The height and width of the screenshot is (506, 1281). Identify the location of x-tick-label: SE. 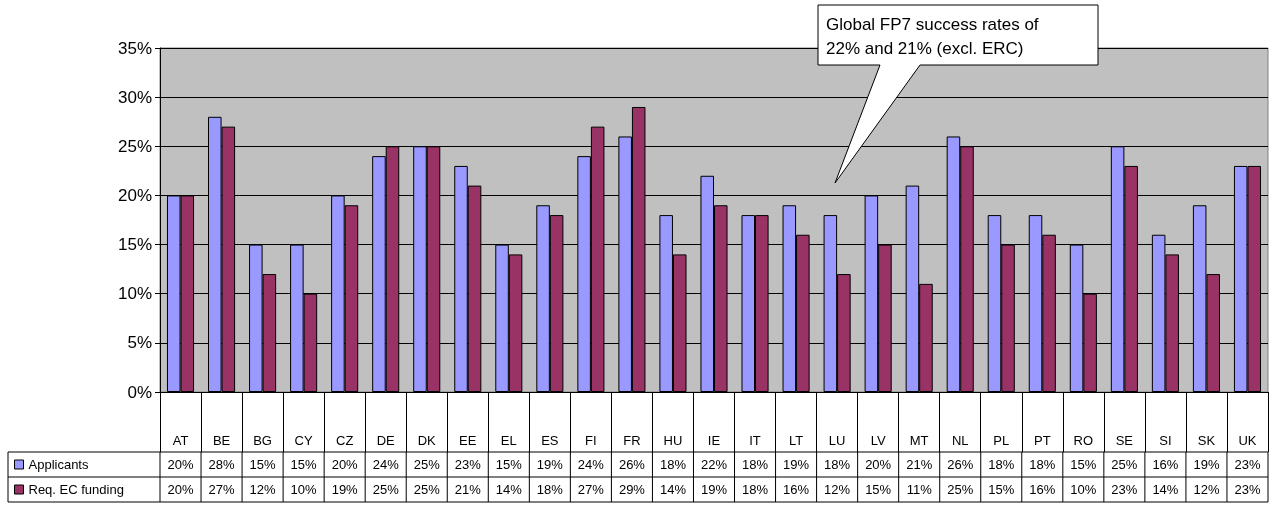
(1124, 440).